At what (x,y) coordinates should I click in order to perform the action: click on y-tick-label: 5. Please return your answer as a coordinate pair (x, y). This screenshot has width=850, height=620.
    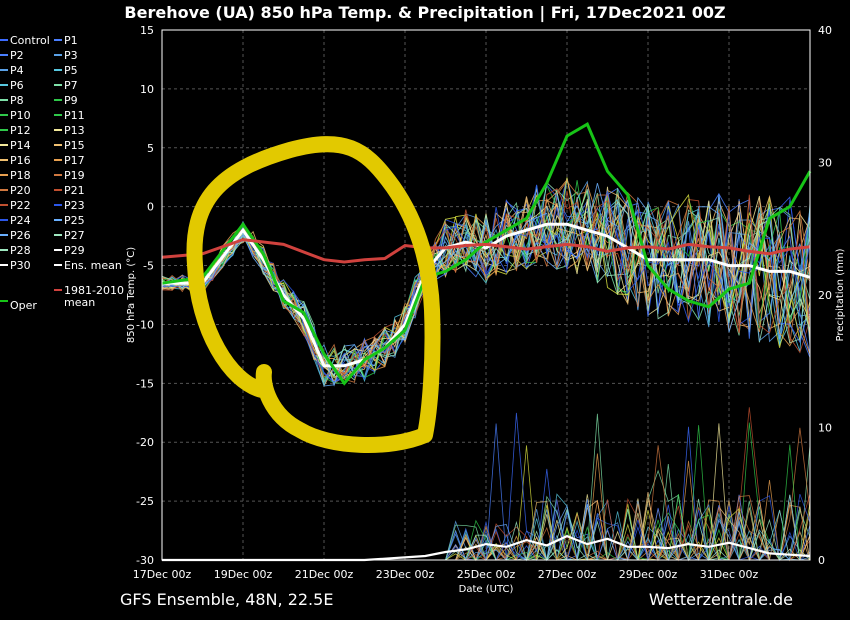
    Looking at the image, I should click on (150, 148).